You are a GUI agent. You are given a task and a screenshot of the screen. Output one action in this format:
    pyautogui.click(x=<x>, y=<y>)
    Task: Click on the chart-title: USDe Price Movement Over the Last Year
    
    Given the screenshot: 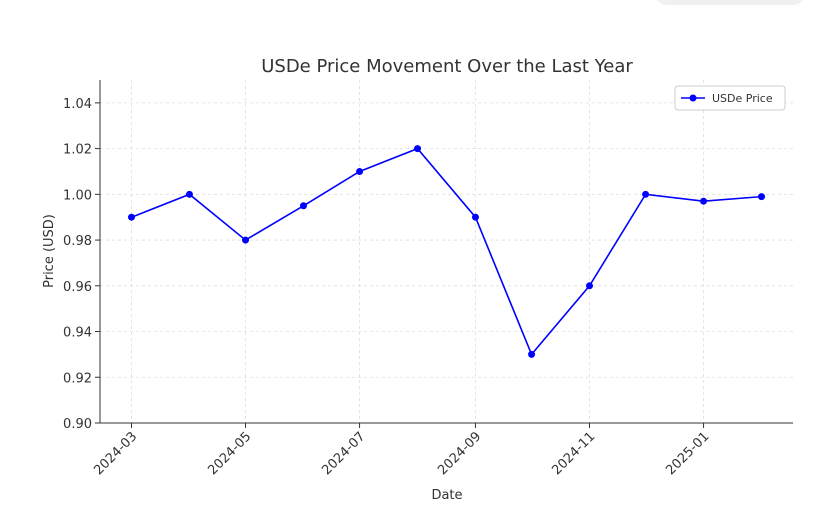 What is the action you would take?
    pyautogui.click(x=447, y=66)
    